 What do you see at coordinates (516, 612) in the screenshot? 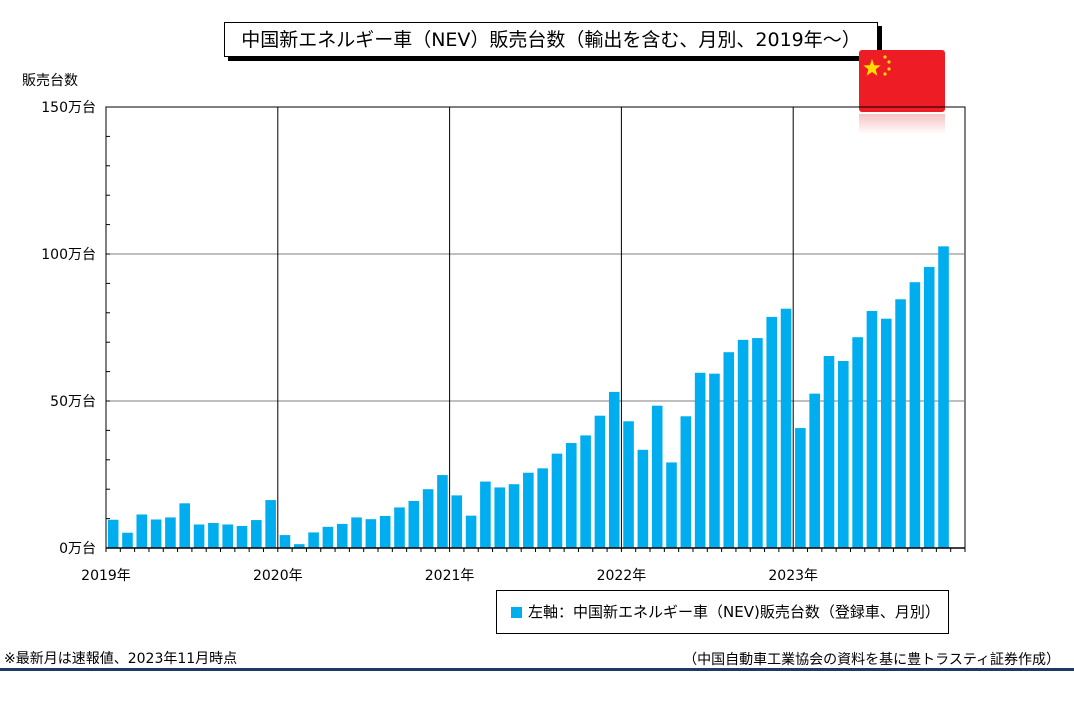
I see `legend-swatch` at bounding box center [516, 612].